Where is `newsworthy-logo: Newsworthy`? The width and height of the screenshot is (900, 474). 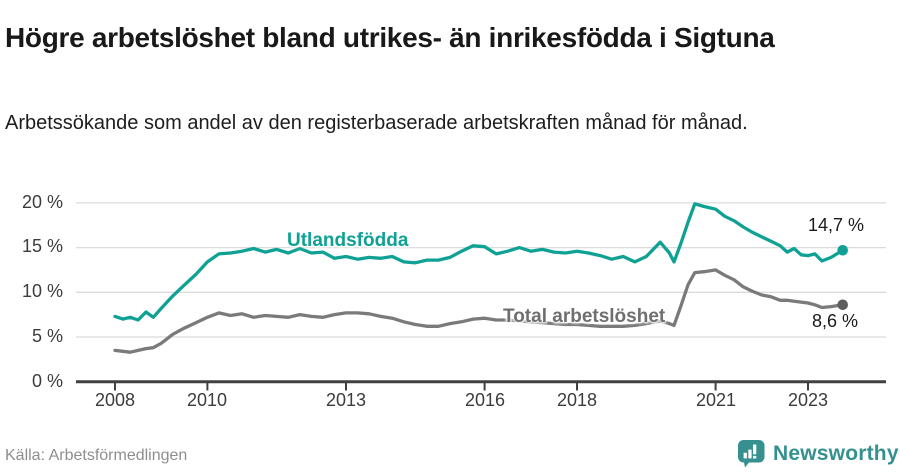 newsworthy-logo: Newsworthy is located at coordinates (818, 453).